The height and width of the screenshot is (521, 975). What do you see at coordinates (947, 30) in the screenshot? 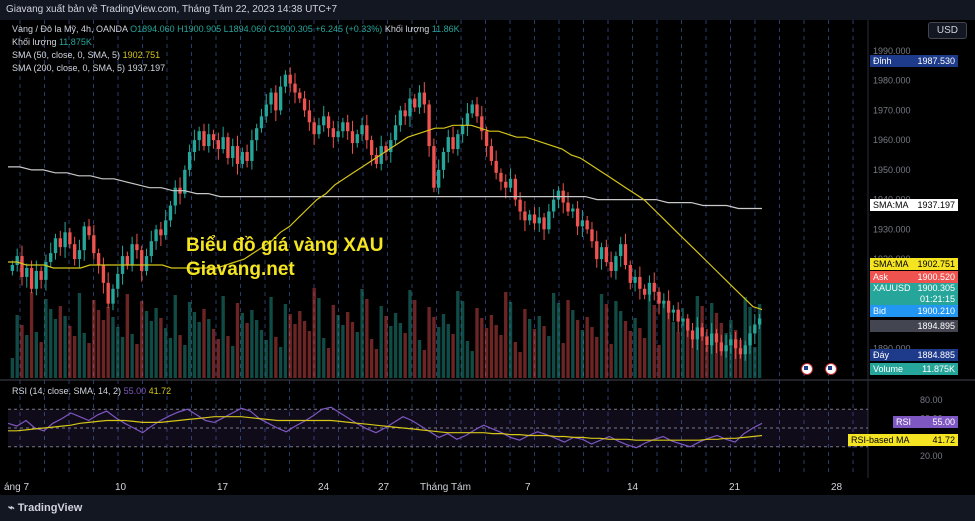
I see `currency-button: USD` at bounding box center [947, 30].